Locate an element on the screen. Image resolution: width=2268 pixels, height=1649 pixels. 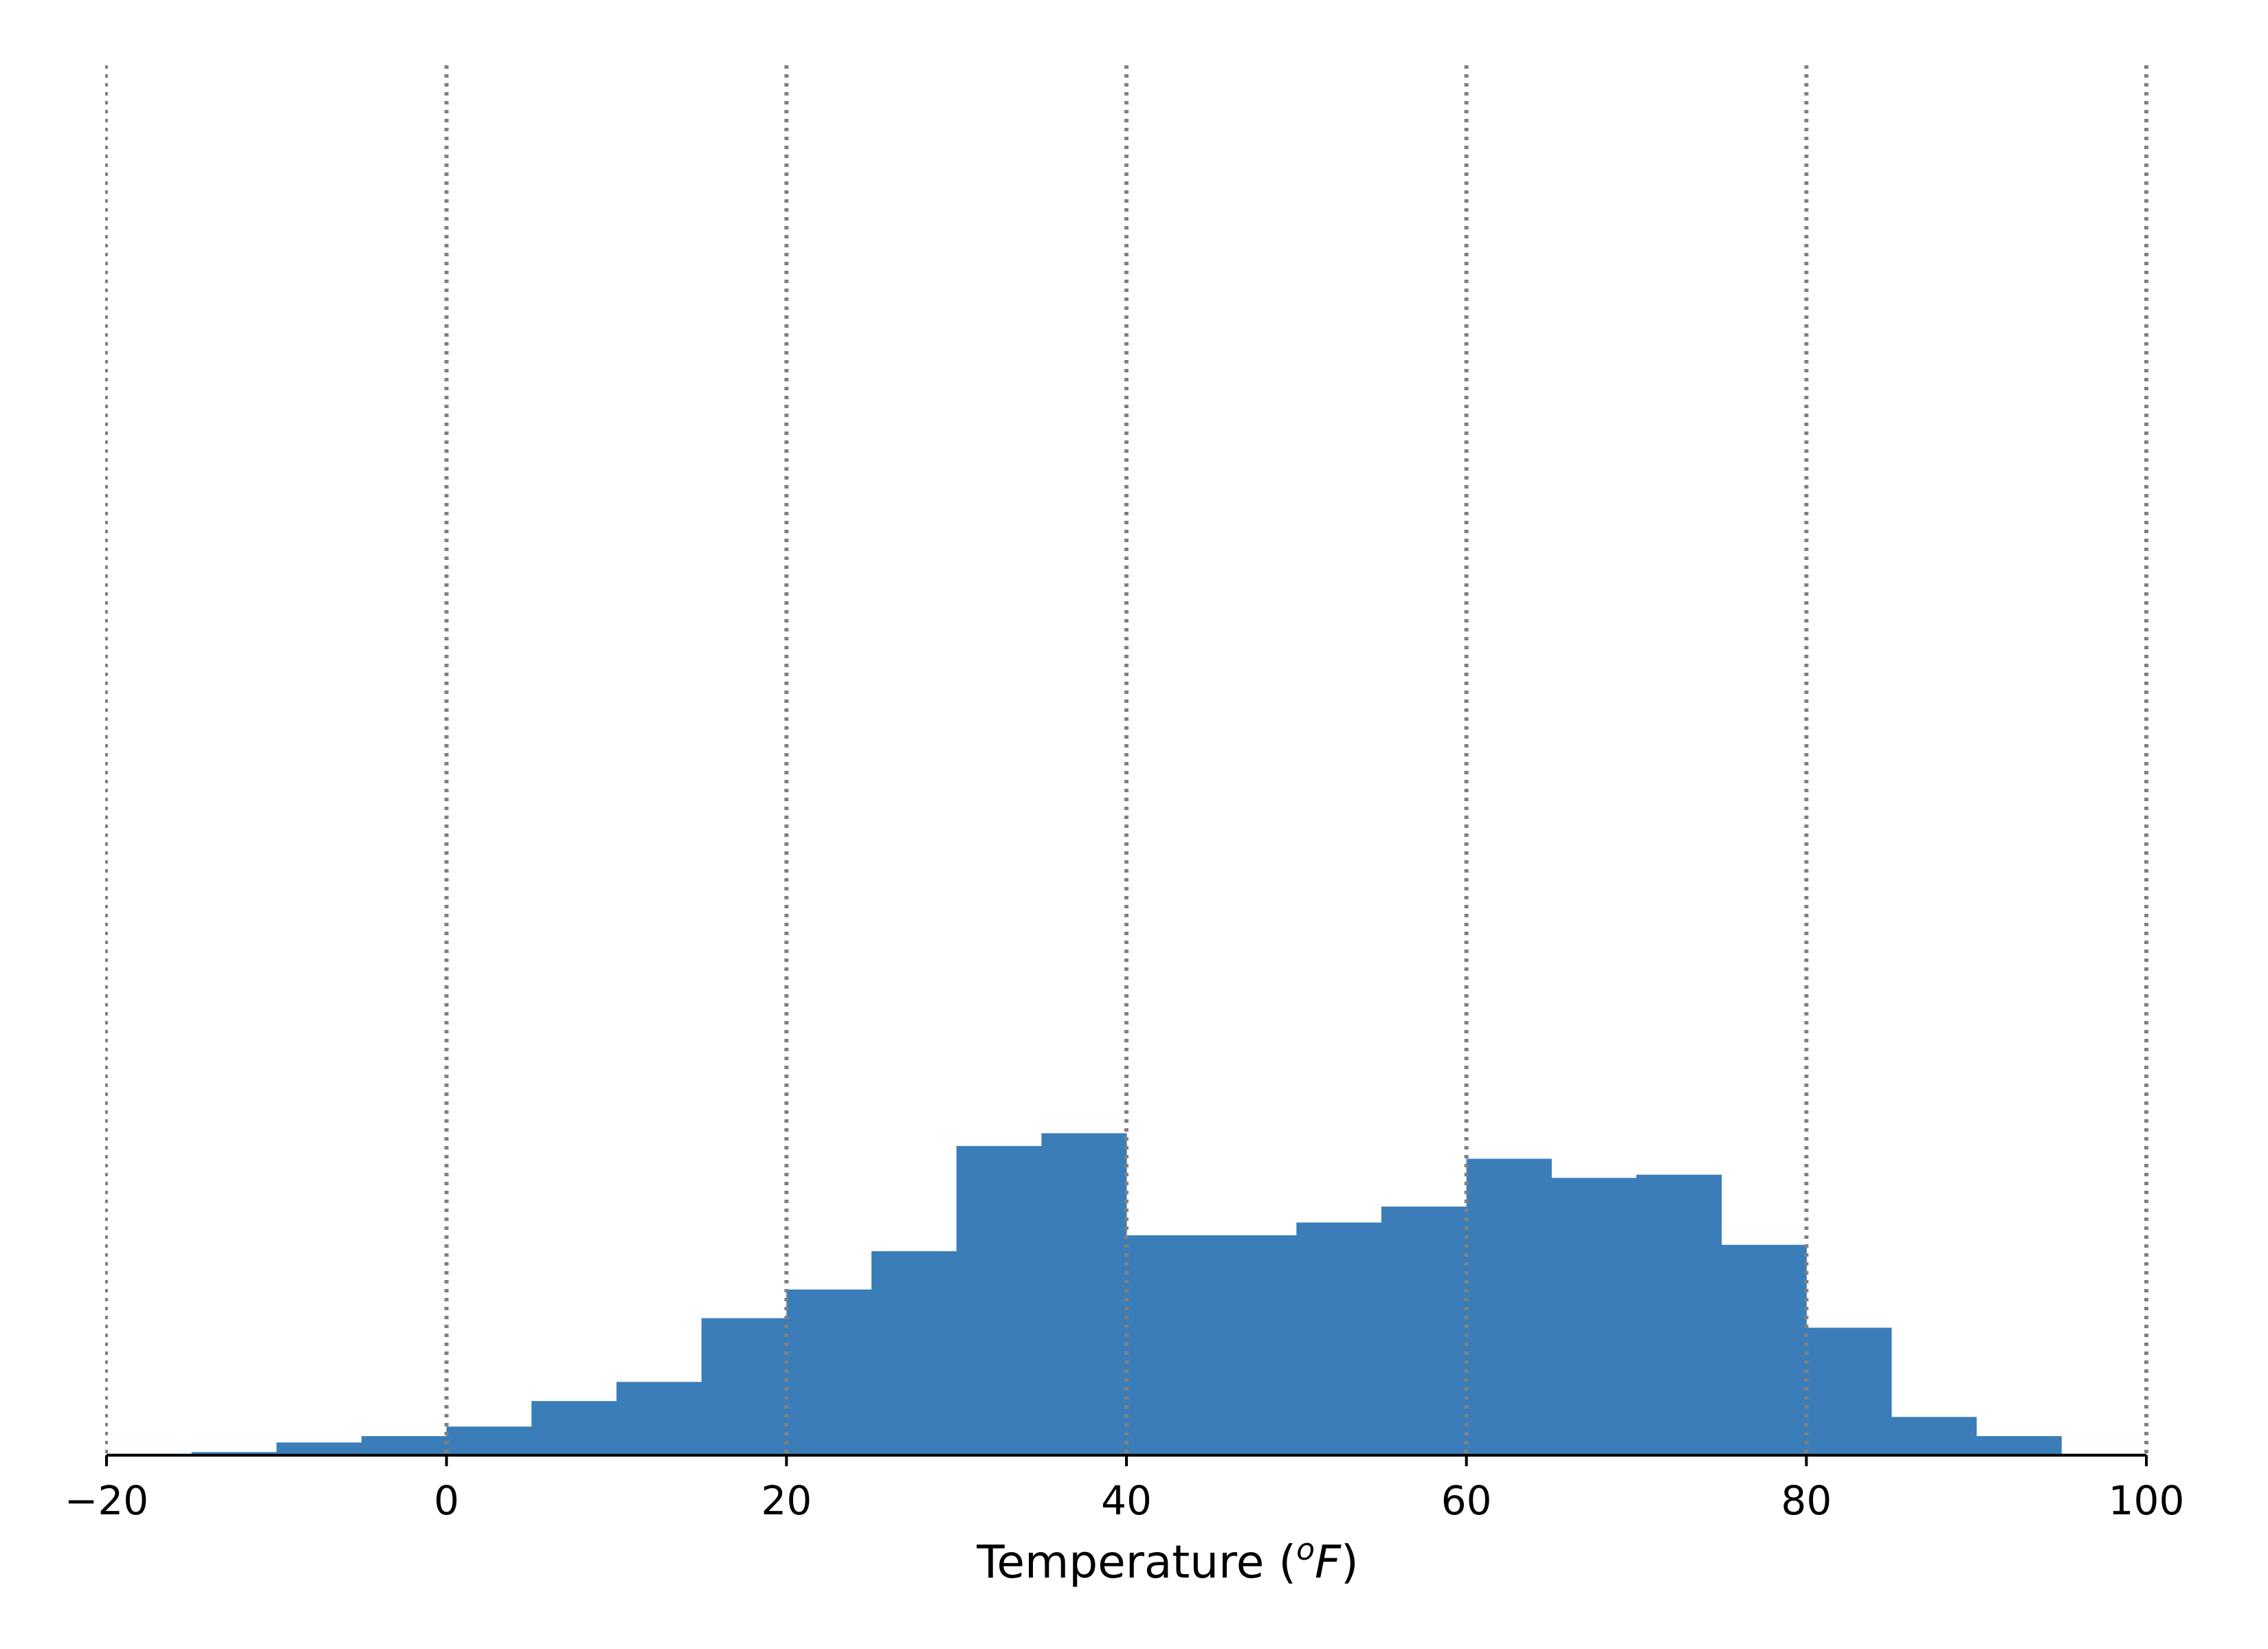
x-tick-label: 60 is located at coordinates (1467, 1500).